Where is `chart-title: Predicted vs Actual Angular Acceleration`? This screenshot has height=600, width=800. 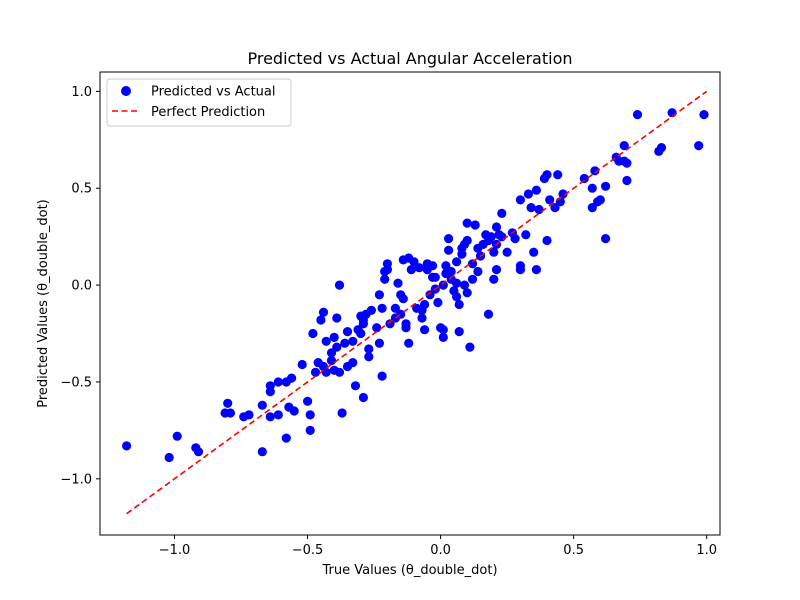
chart-title: Predicted vs Actual Angular Acceleration is located at coordinates (409, 58).